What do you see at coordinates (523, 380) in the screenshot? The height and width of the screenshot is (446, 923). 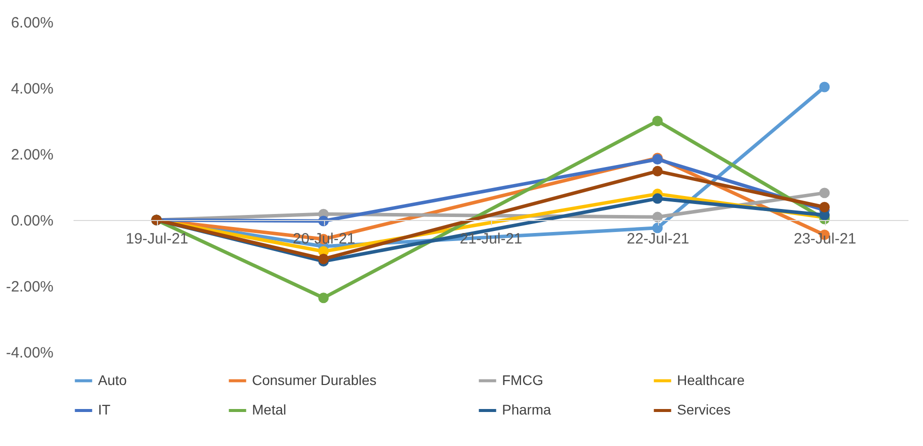 I see `legend-label: FMCG` at bounding box center [523, 380].